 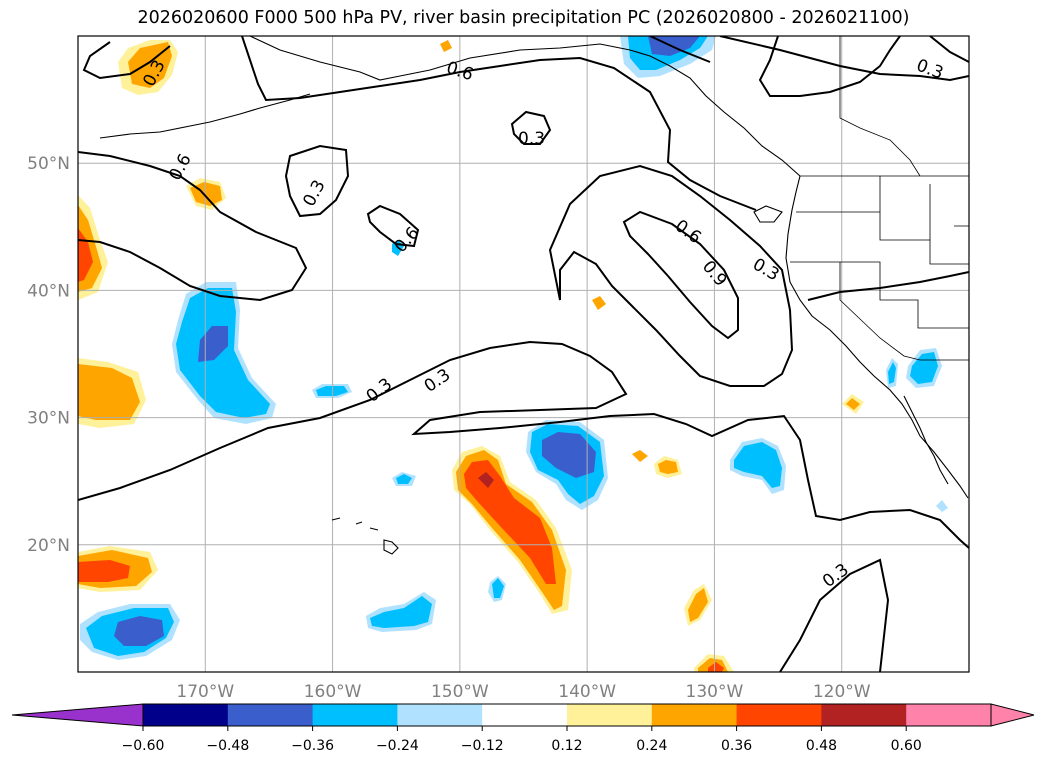 I want to click on contour-label: 0.3, so click(x=531, y=139).